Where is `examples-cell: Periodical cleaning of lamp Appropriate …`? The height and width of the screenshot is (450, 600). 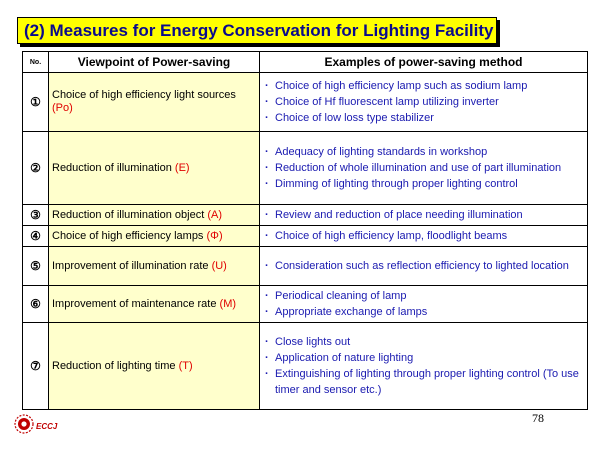 examples-cell: Periodical cleaning of lamp Appropriate … is located at coordinates (423, 304).